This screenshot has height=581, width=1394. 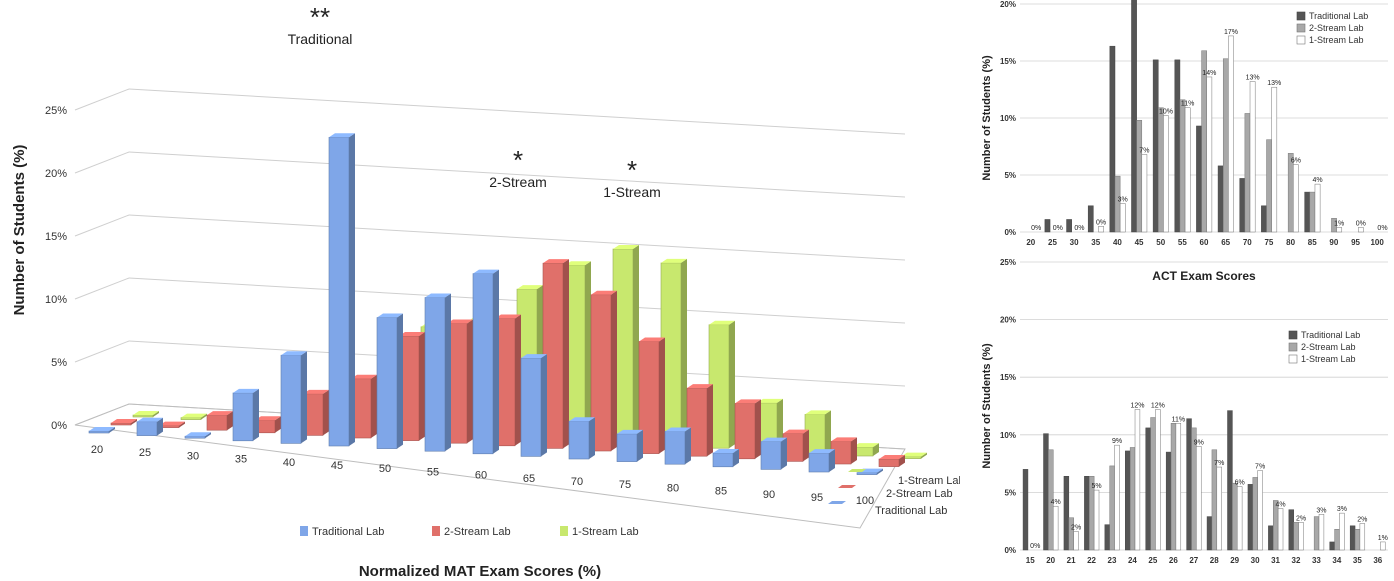 What do you see at coordinates (477, 532) in the screenshot?
I see `legend-label: 2-Stream Lab` at bounding box center [477, 532].